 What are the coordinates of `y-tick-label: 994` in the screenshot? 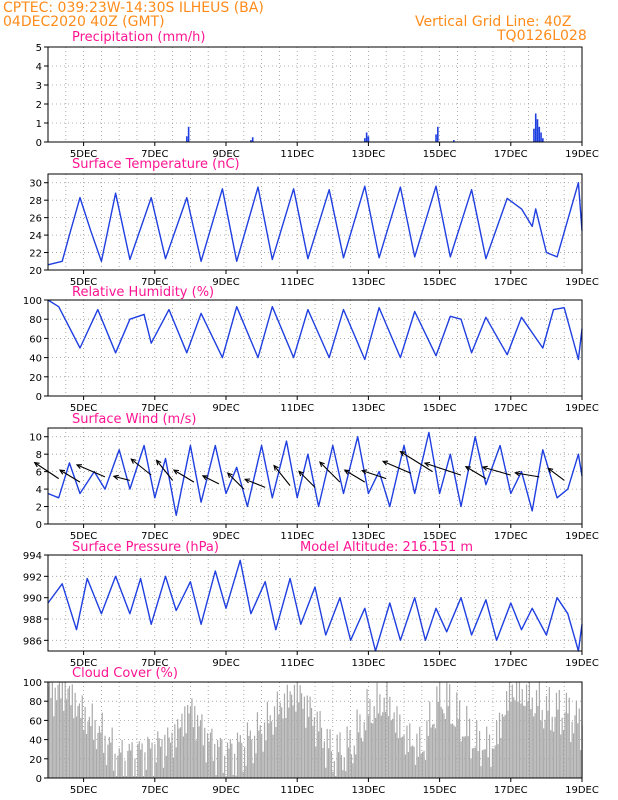 It's located at (32, 556).